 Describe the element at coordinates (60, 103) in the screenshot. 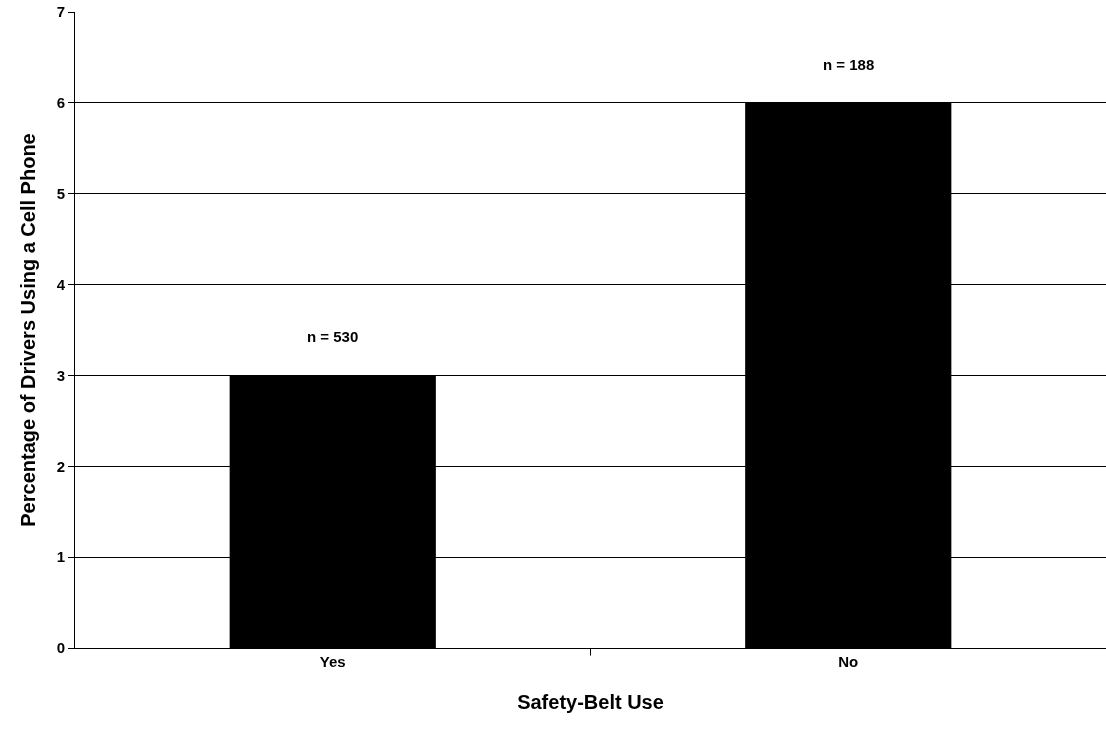

I see `y-tick-label: 6` at that location.